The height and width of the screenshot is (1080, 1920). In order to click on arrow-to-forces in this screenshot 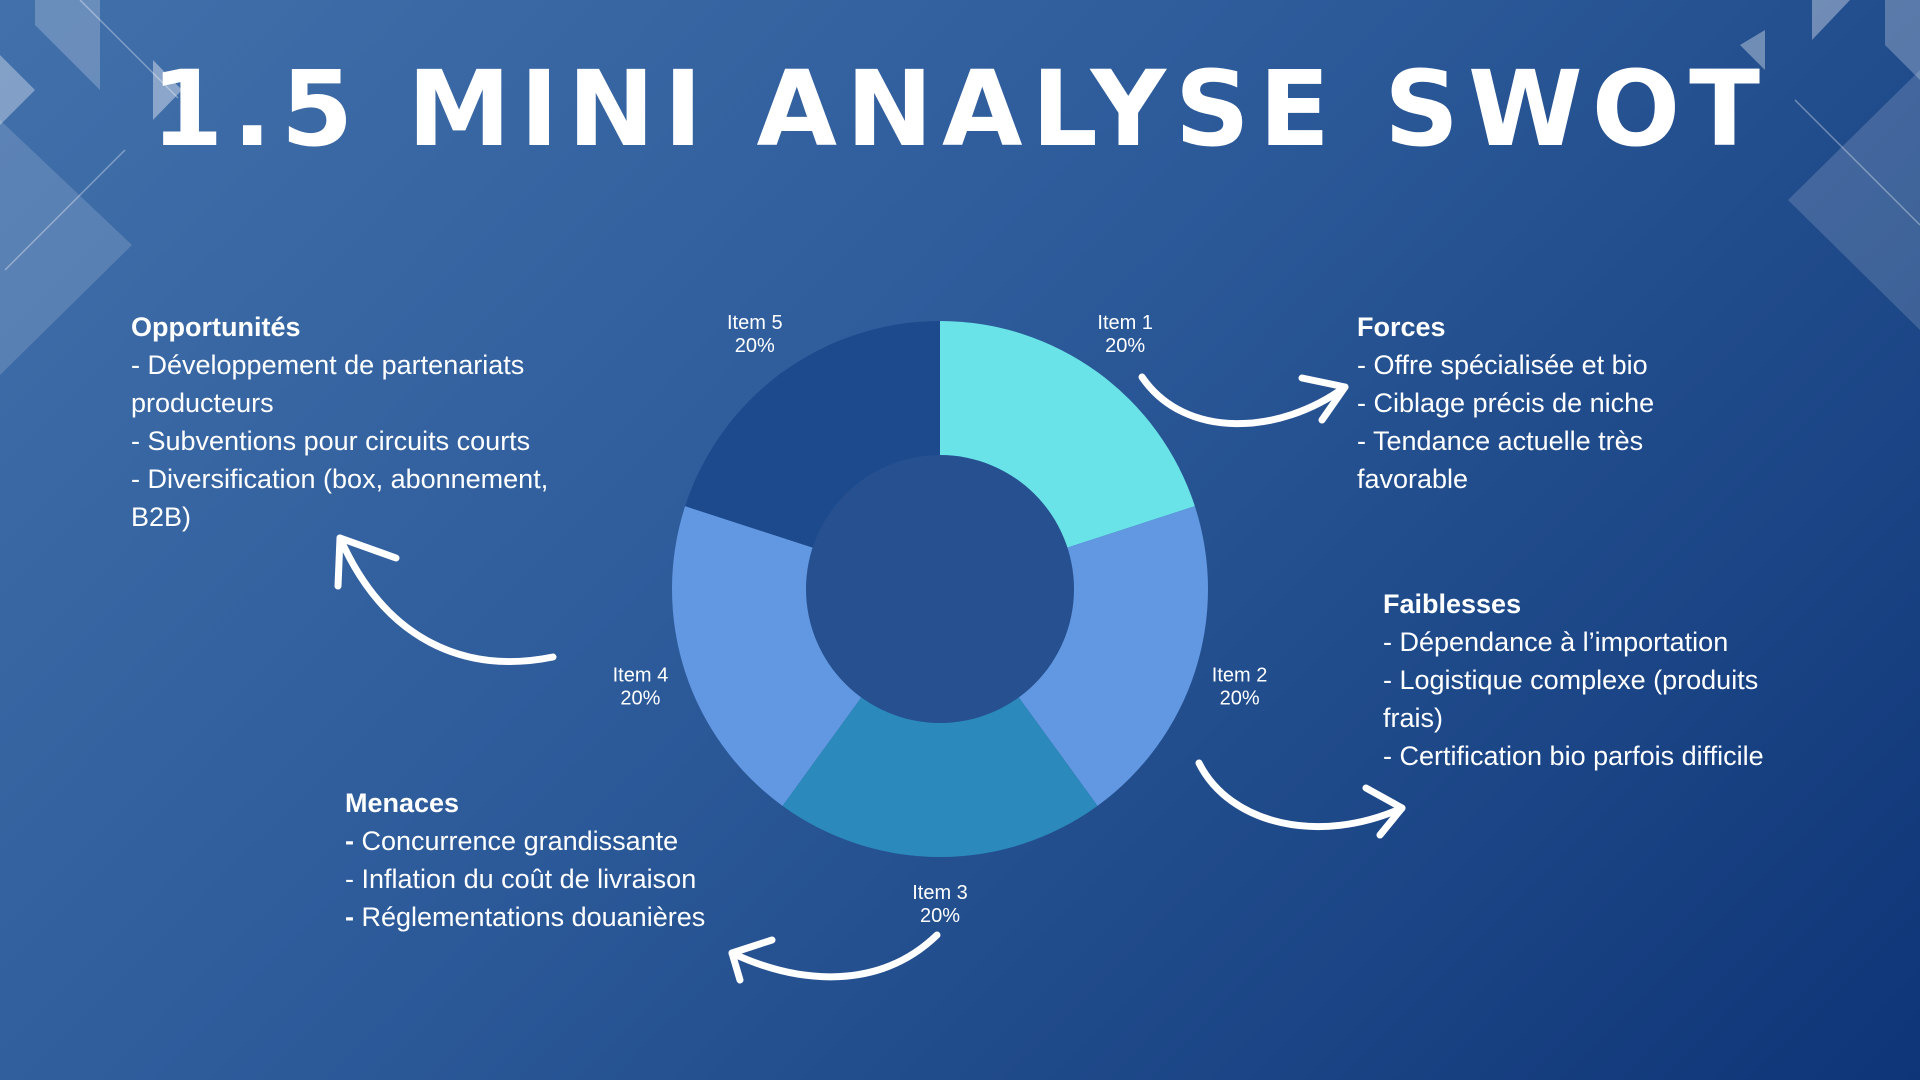, I will do `click(1243, 400)`.